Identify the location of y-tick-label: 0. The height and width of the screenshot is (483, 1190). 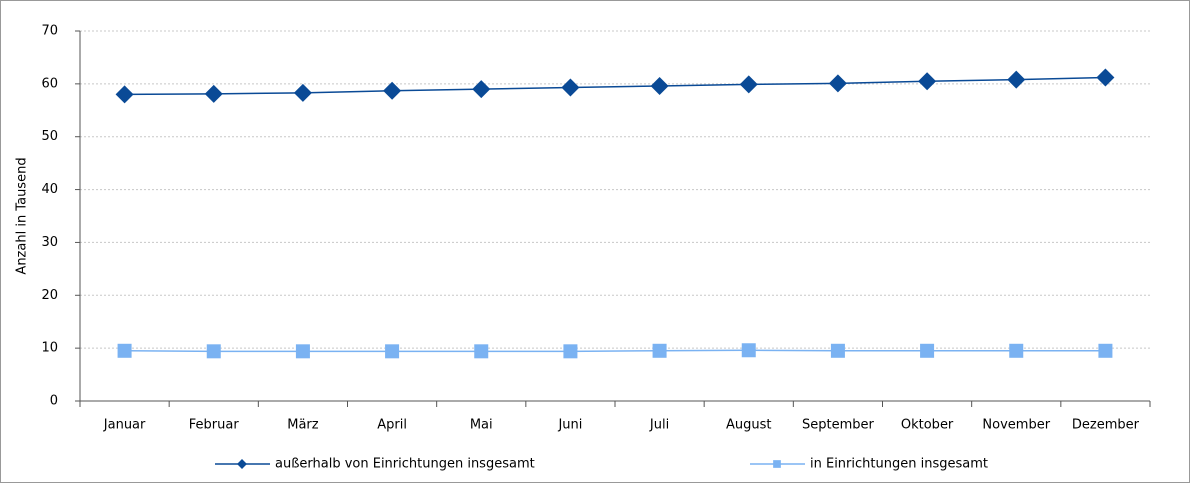
(54, 401).